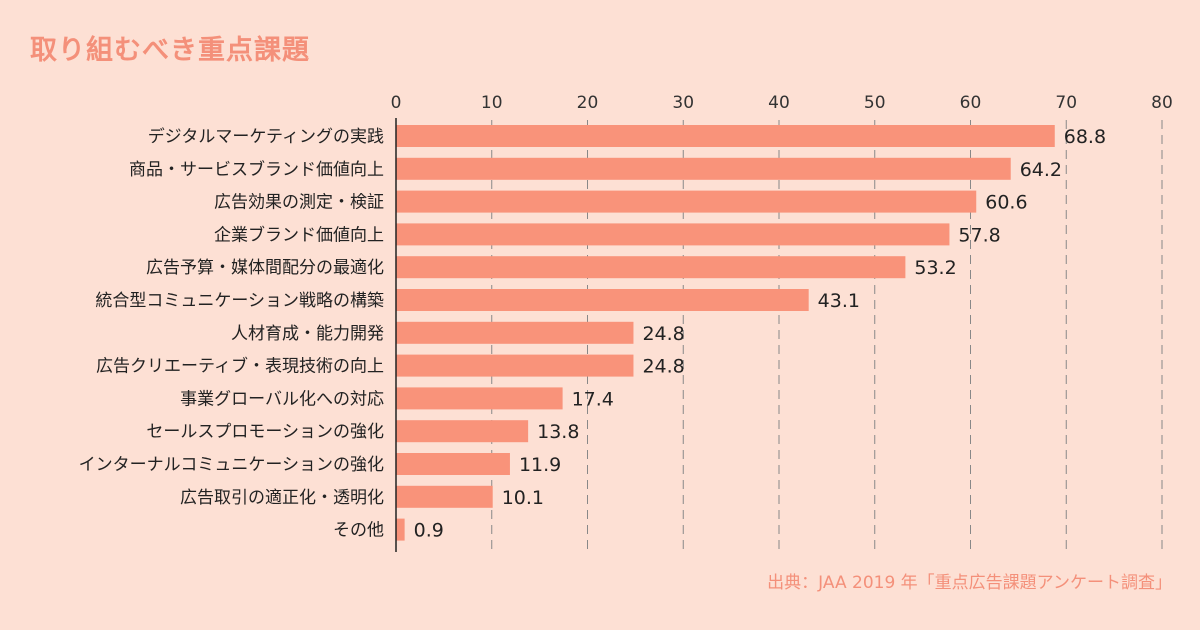  Describe the element at coordinates (540, 465) in the screenshot. I see `value-label: 11.9` at that location.